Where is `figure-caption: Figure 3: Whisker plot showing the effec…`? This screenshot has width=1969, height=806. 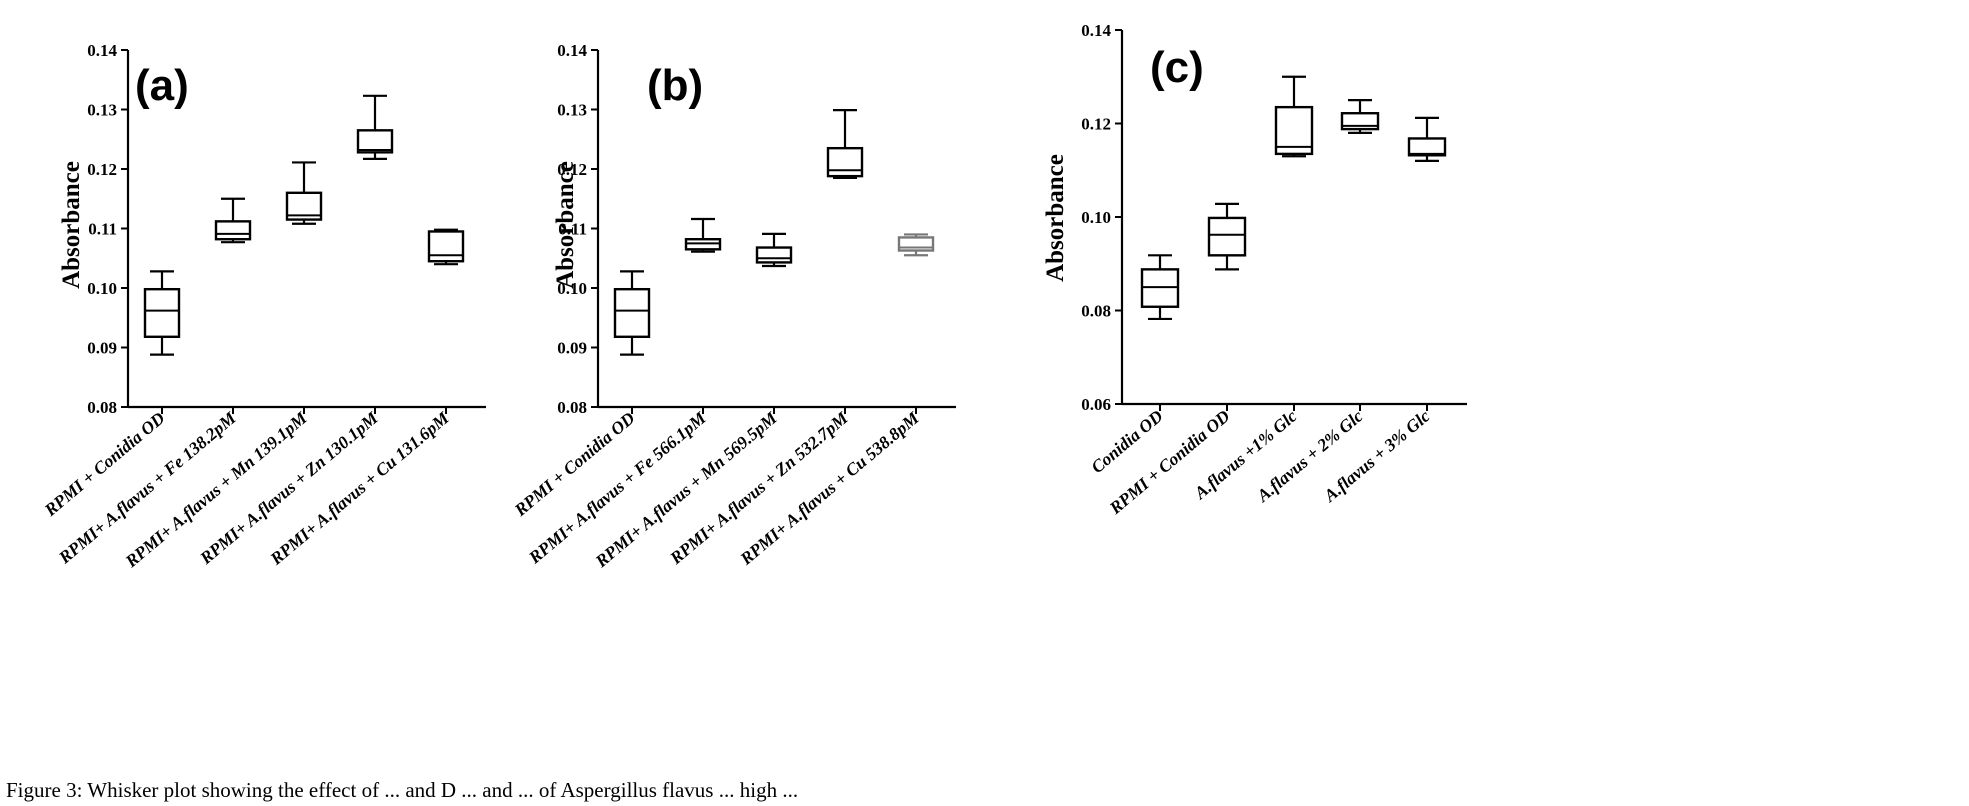
figure-caption: Figure 3: Whisker plot showing the effec… is located at coordinates (402, 790).